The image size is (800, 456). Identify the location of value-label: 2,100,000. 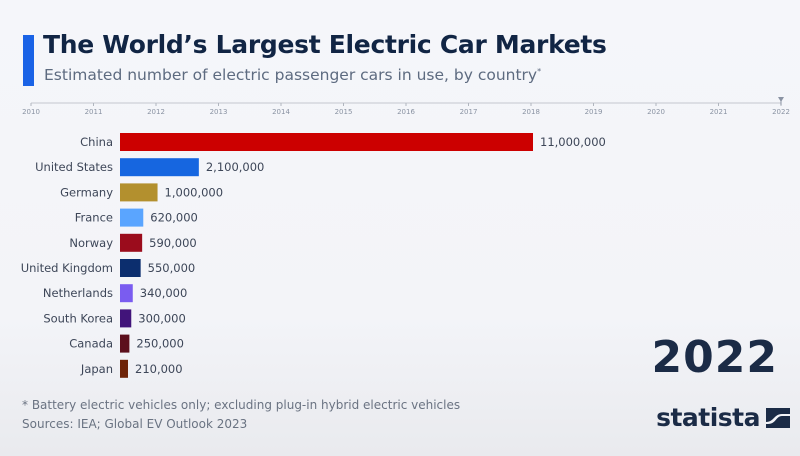
(235, 167).